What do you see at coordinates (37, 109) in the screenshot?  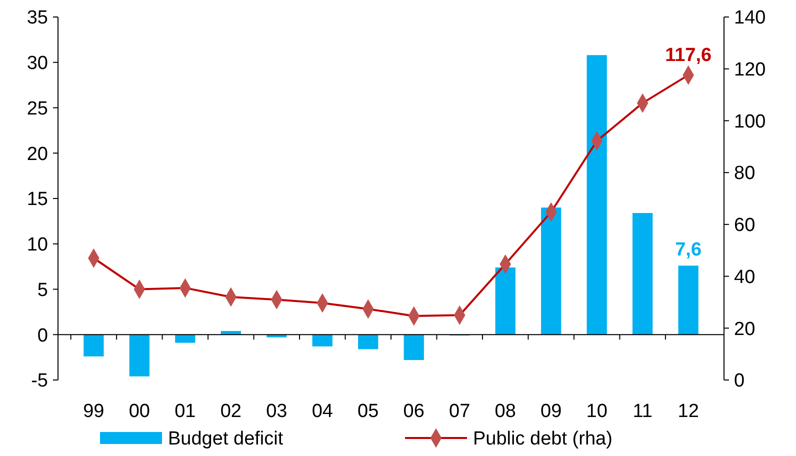 I see `y-tick-label: 25` at bounding box center [37, 109].